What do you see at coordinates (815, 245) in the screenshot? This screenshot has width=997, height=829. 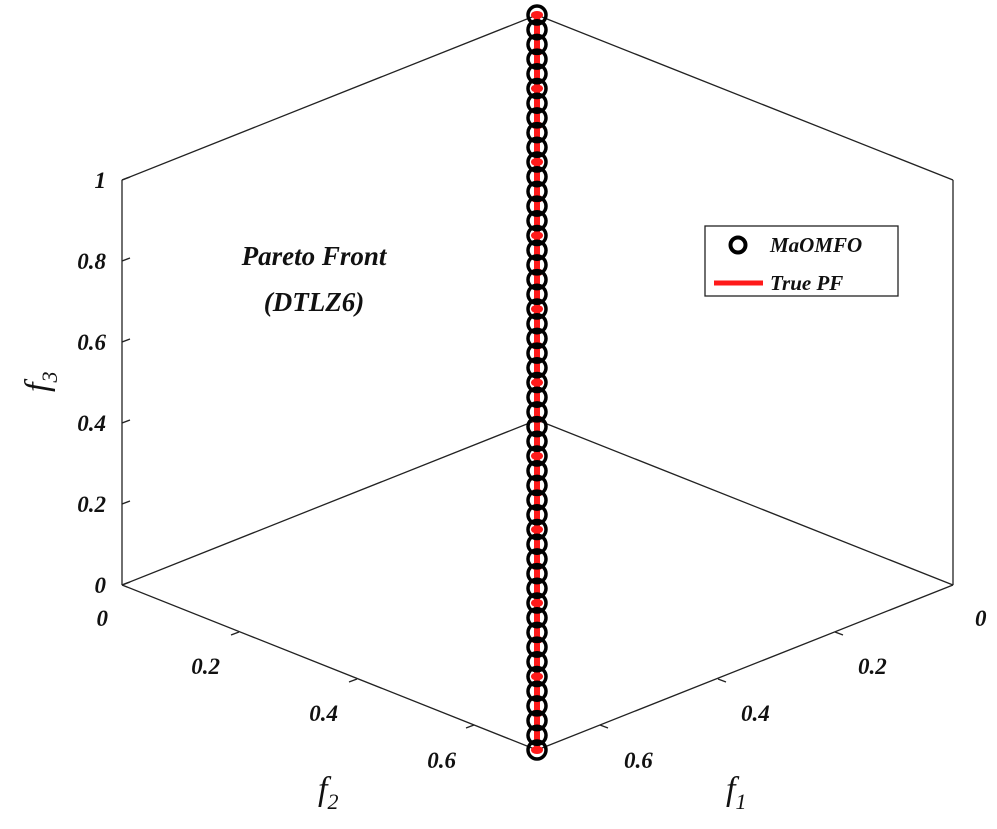 I see `legend-label-maomfo: MaOMFO` at bounding box center [815, 245].